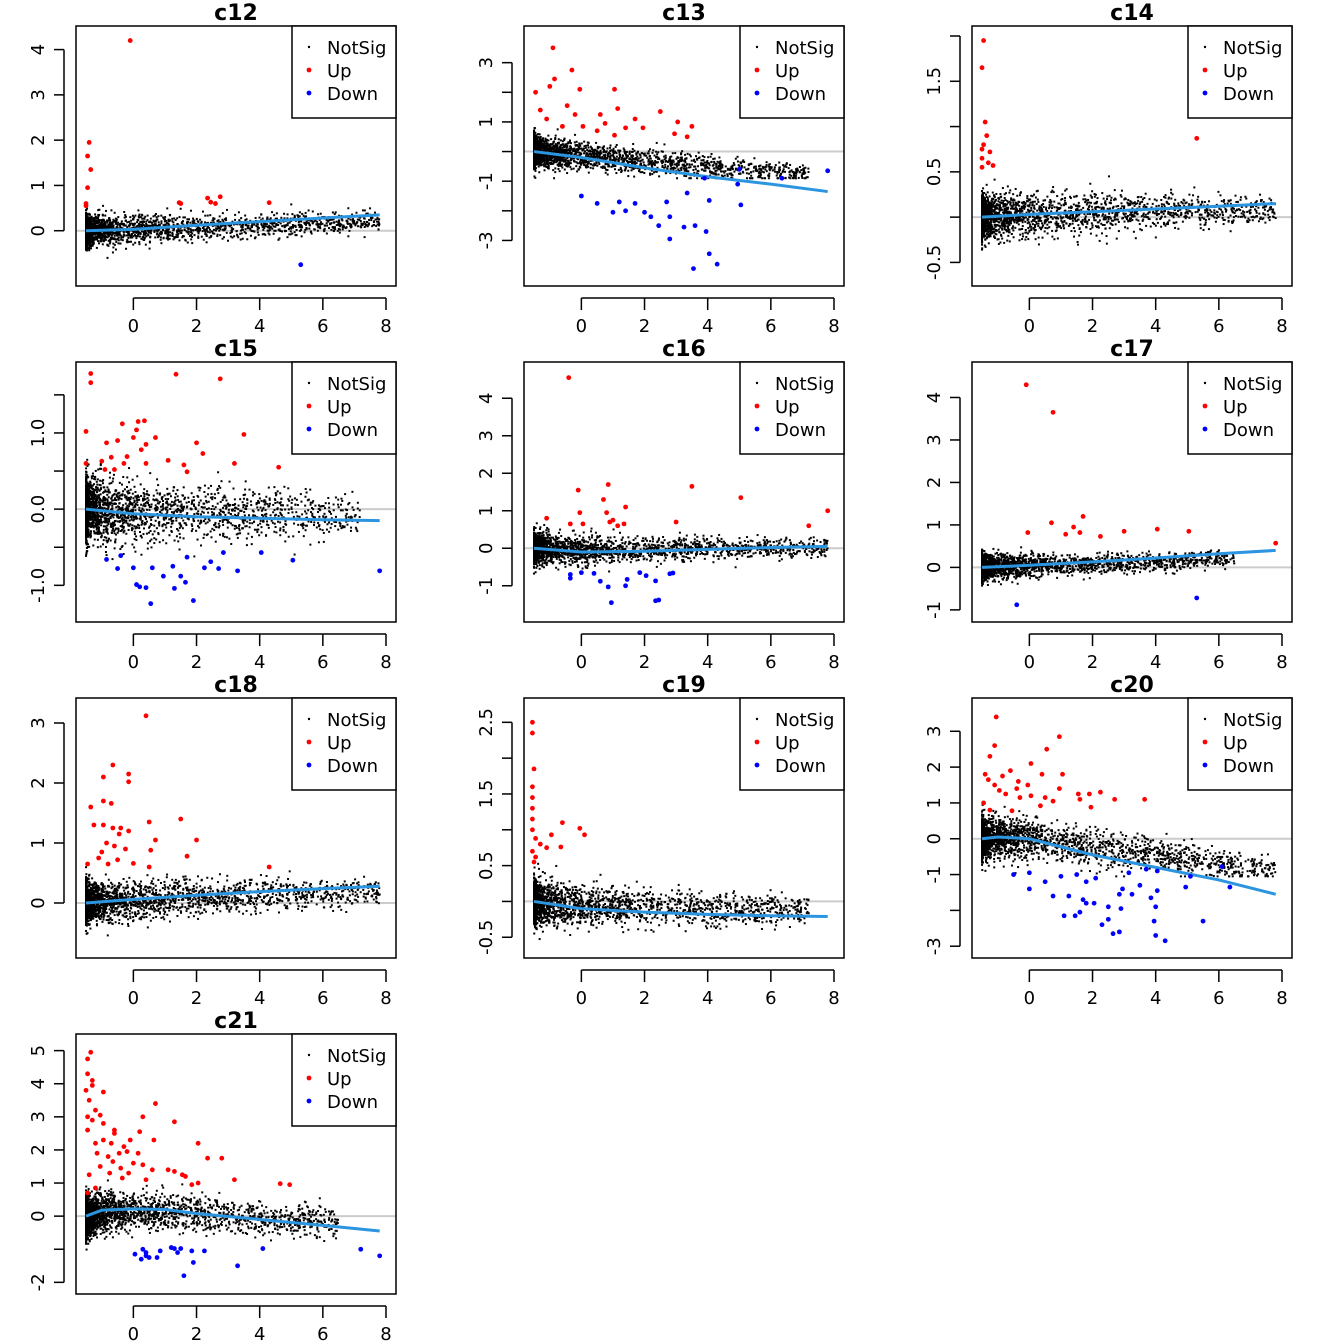  I want to click on x-tick-label: 2, so click(196, 326).